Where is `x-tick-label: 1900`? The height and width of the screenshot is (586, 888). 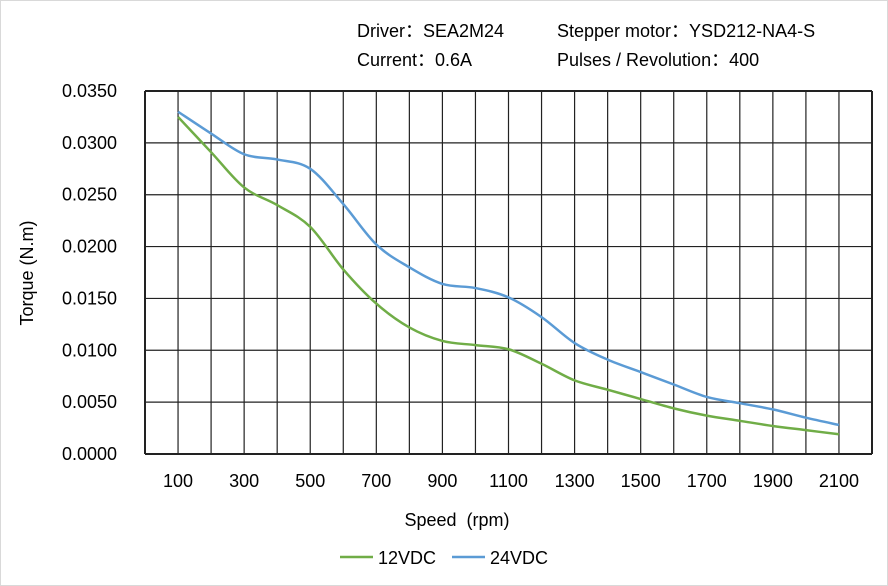 x-tick-label: 1900 is located at coordinates (773, 481).